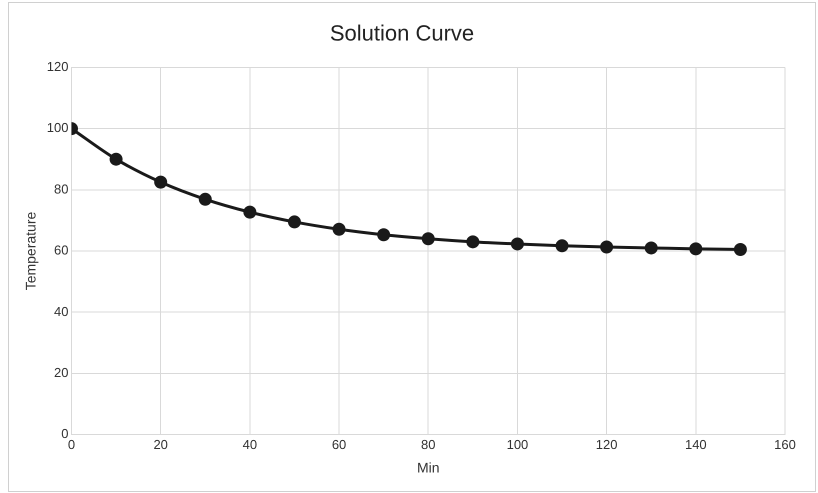 Image resolution: width=818 pixels, height=493 pixels. What do you see at coordinates (61, 311) in the screenshot?
I see `y-tick-label: 40` at bounding box center [61, 311].